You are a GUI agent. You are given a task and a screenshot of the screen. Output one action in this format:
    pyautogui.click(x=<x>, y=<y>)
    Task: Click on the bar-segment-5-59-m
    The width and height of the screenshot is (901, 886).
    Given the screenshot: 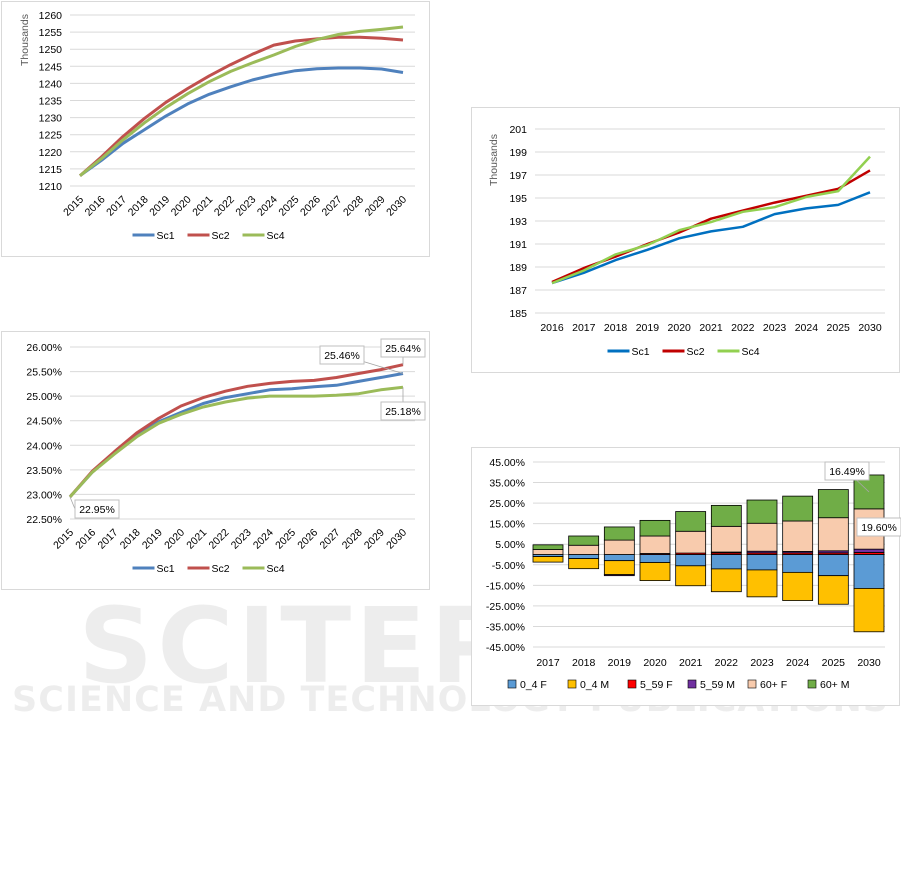 What is the action you would take?
    pyautogui.click(x=869, y=550)
    